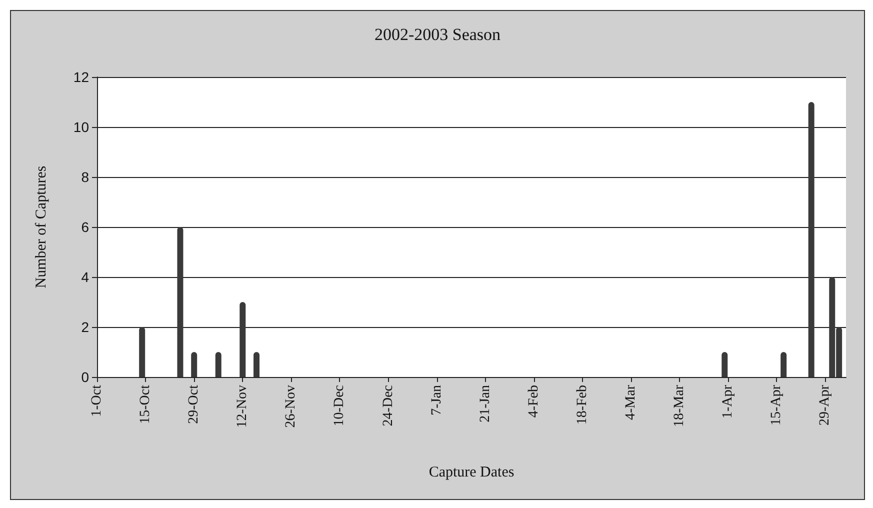 This screenshot has width=873, height=508. I want to click on x-tick-label: 1-Apr, so click(728, 401).